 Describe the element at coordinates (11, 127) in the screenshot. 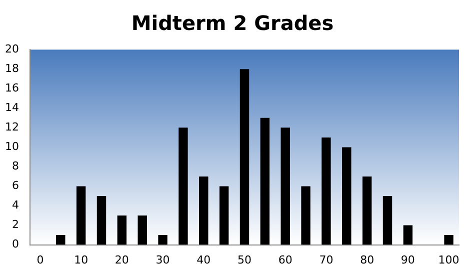

I see `y-tick-label: 12` at that location.